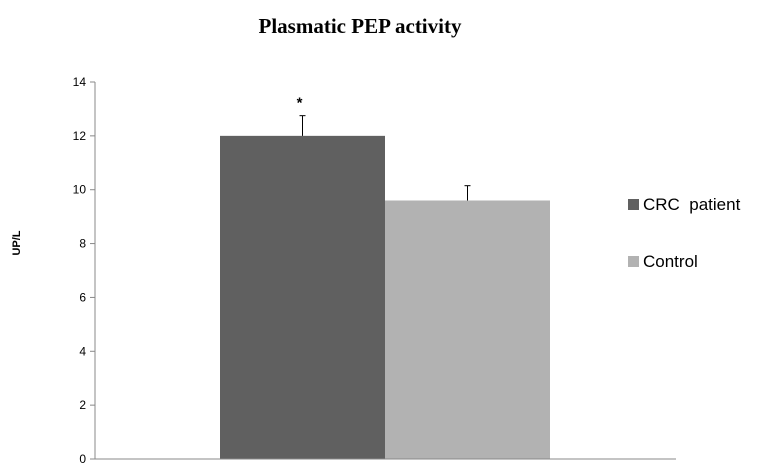 The height and width of the screenshot is (464, 759). Describe the element at coordinates (84, 269) in the screenshot. I see `y-axis-ticks: 0 2 4 6 8 10 12 14` at that location.